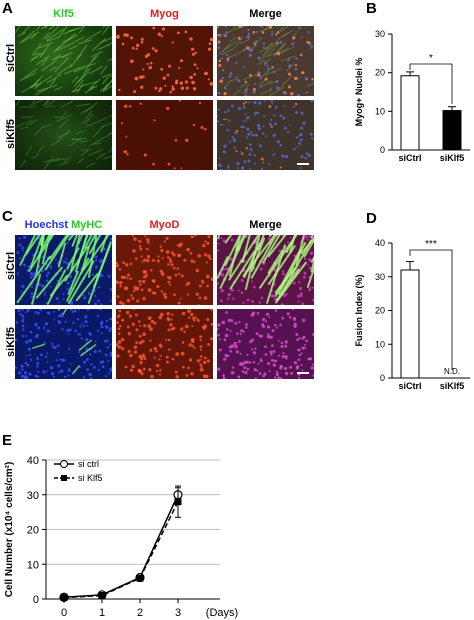 Image resolution: width=474 pixels, height=620 pixels. What do you see at coordinates (164, 225) in the screenshot?
I see `panel-c-column-header: MyoD` at bounding box center [164, 225].